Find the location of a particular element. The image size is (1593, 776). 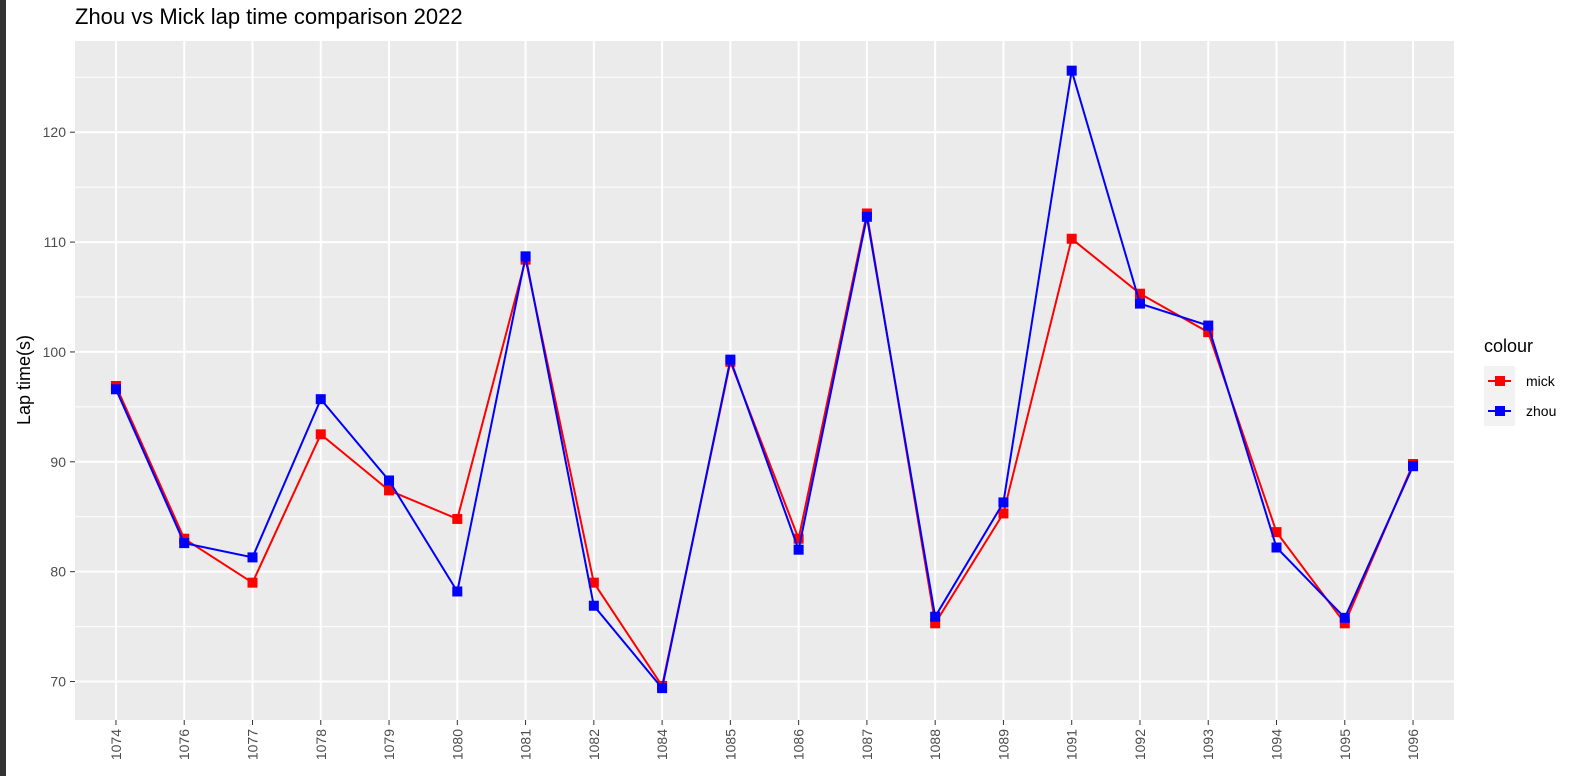

x-tick-label: 1092 is located at coordinates (1140, 744).